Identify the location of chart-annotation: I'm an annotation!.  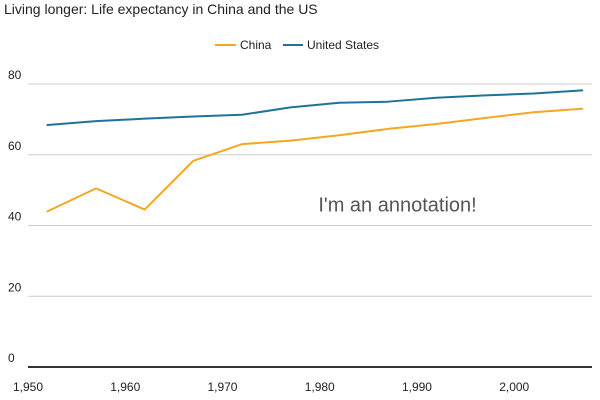
(397, 205).